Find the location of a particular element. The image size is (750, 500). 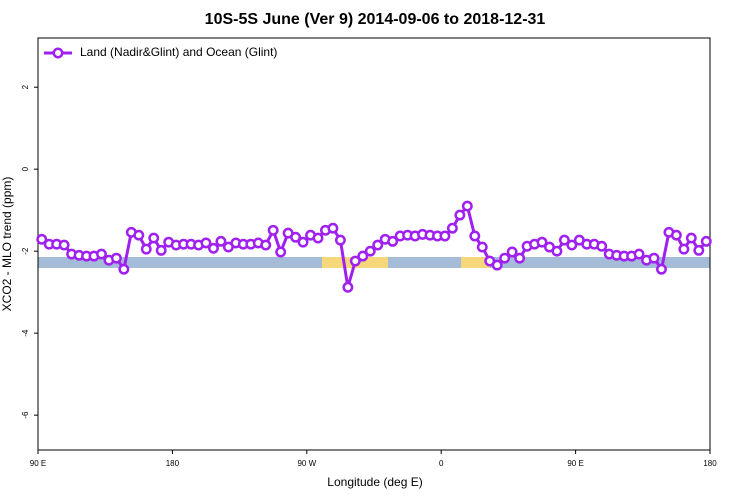

y-tick-label: -6 is located at coordinates (25, 415).